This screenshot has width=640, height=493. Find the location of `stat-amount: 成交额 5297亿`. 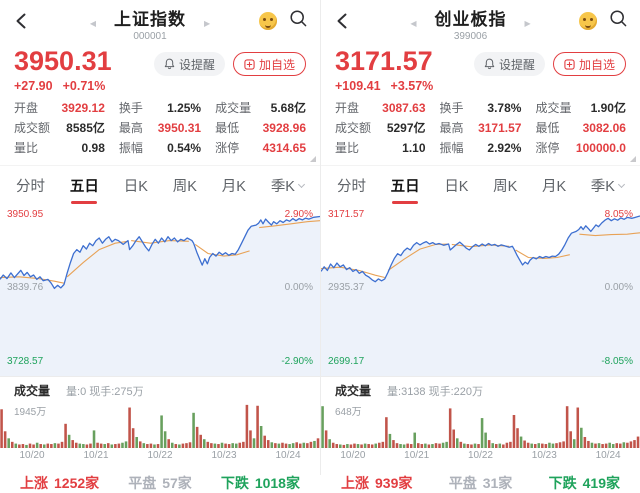

stat-amount: 成交额 5297亿 is located at coordinates (380, 128).